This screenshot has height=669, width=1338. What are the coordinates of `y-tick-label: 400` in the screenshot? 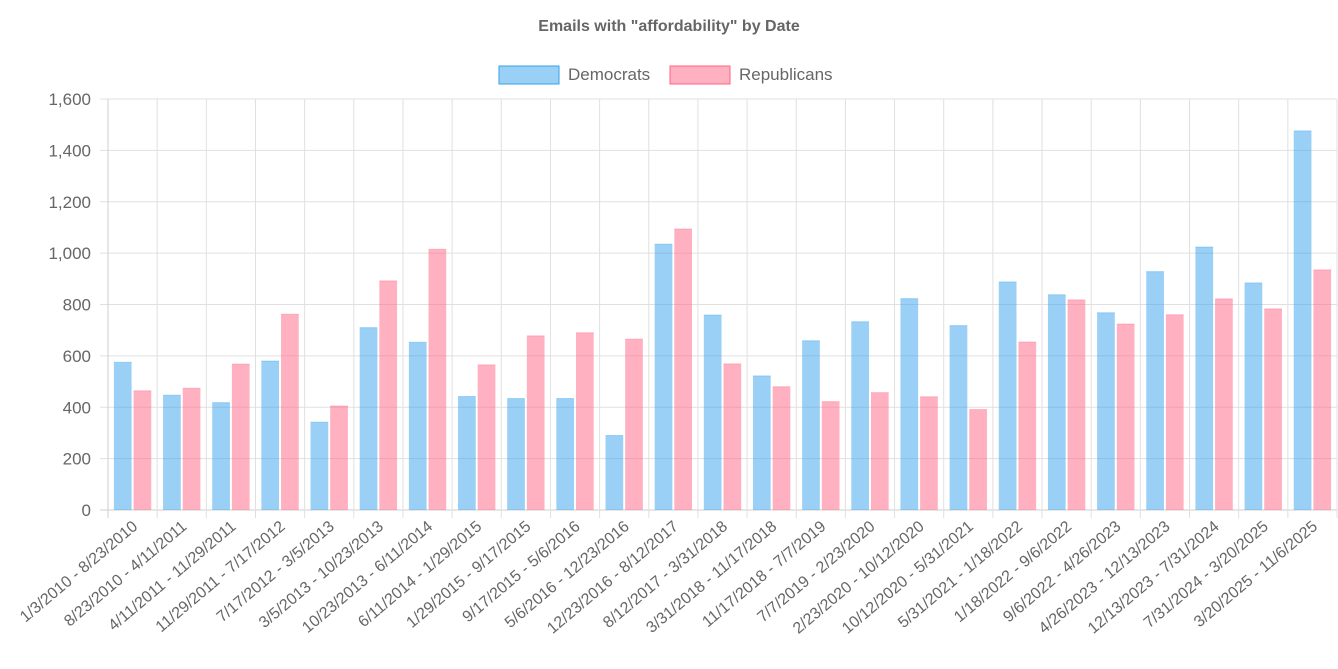 It's located at (77, 407).